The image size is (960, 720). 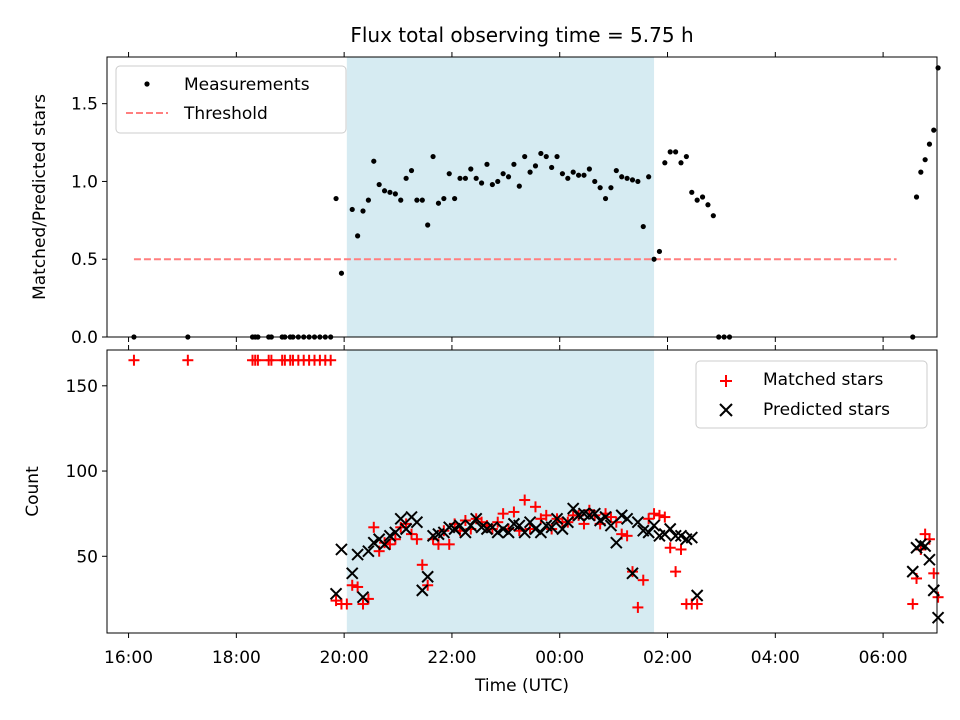 I want to click on x-tick-label: 02:00, so click(x=667, y=658).